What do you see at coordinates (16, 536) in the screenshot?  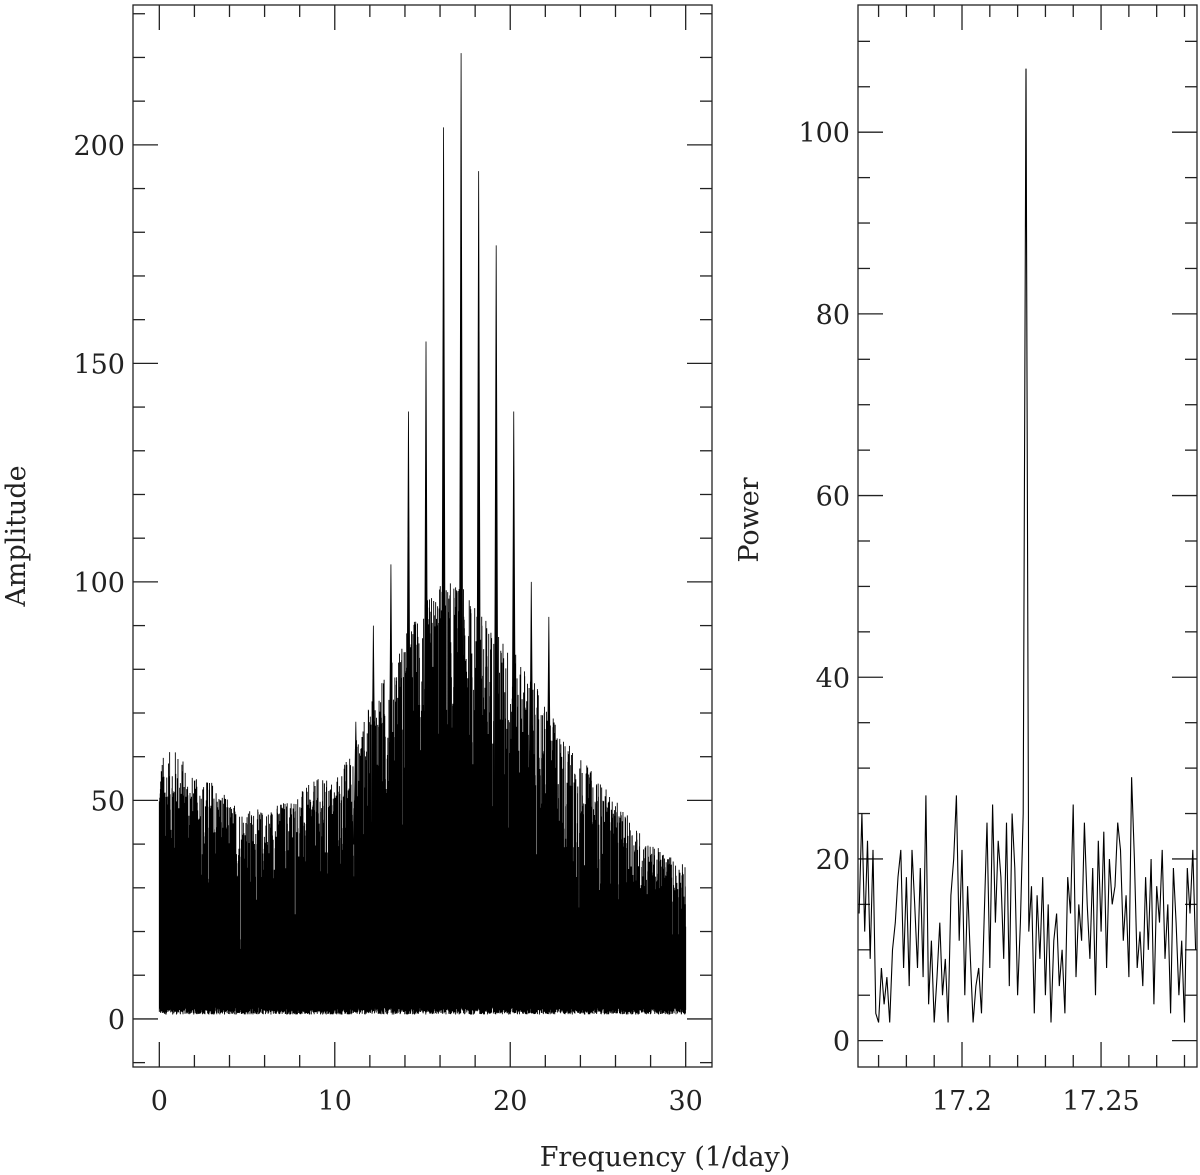 I see `left-y-axis-label: Amplitude` at bounding box center [16, 536].